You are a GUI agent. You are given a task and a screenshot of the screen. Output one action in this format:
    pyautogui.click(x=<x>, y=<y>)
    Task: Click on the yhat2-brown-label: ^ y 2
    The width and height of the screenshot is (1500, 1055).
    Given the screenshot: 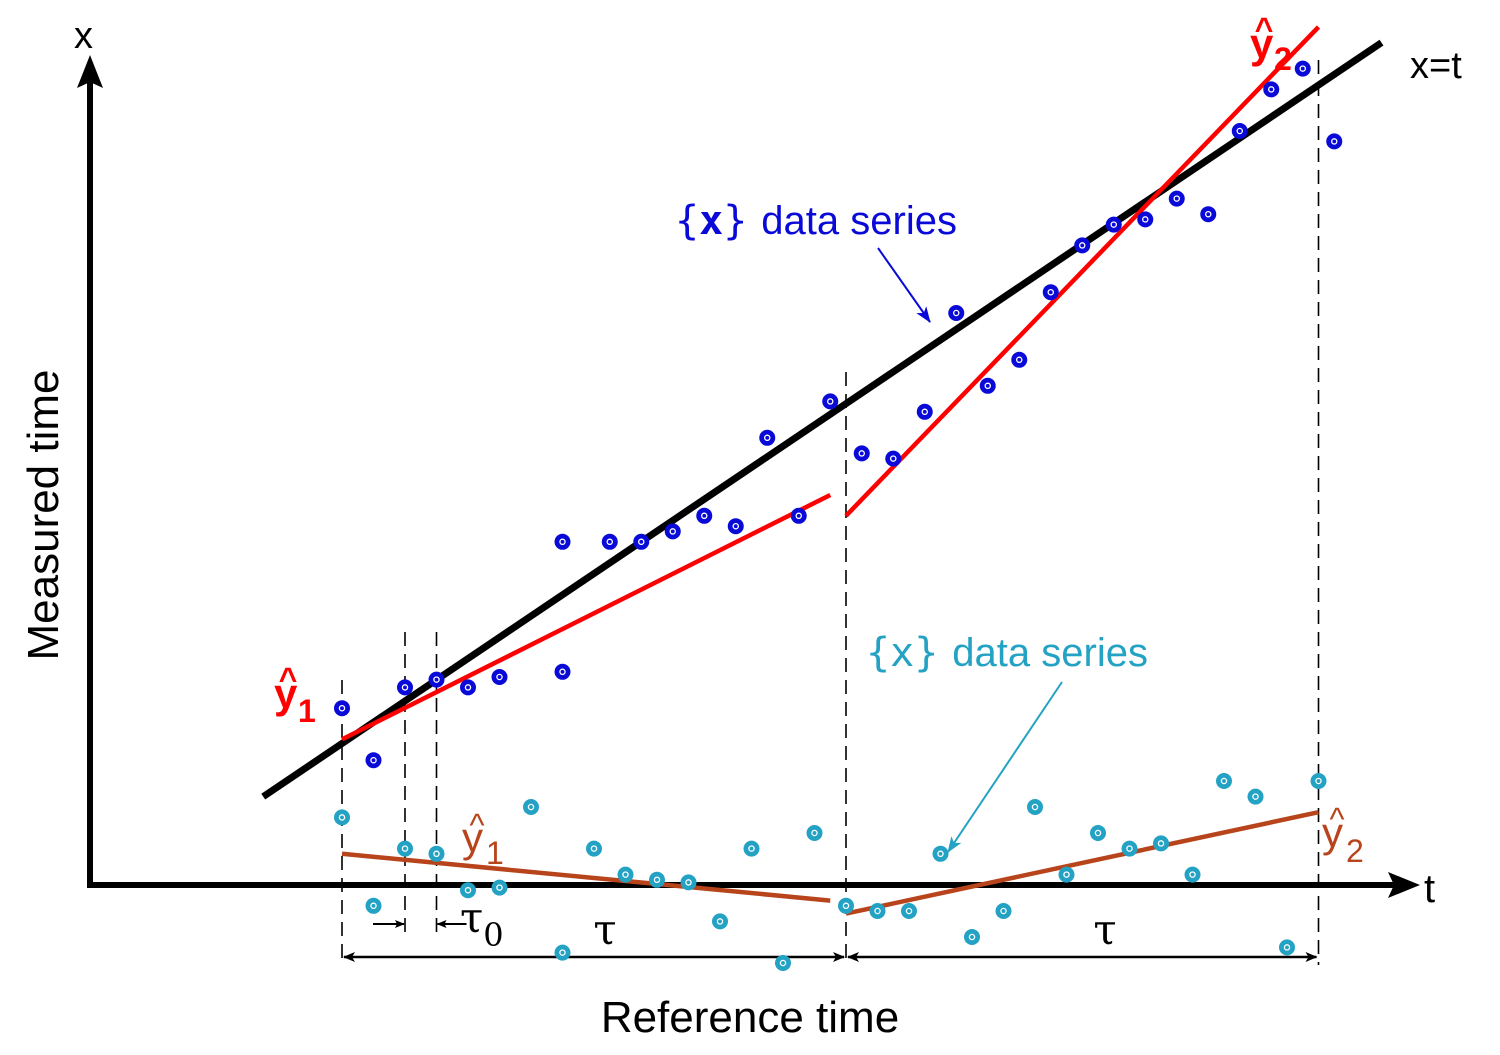 What is the action you would take?
    pyautogui.click(x=1343, y=835)
    